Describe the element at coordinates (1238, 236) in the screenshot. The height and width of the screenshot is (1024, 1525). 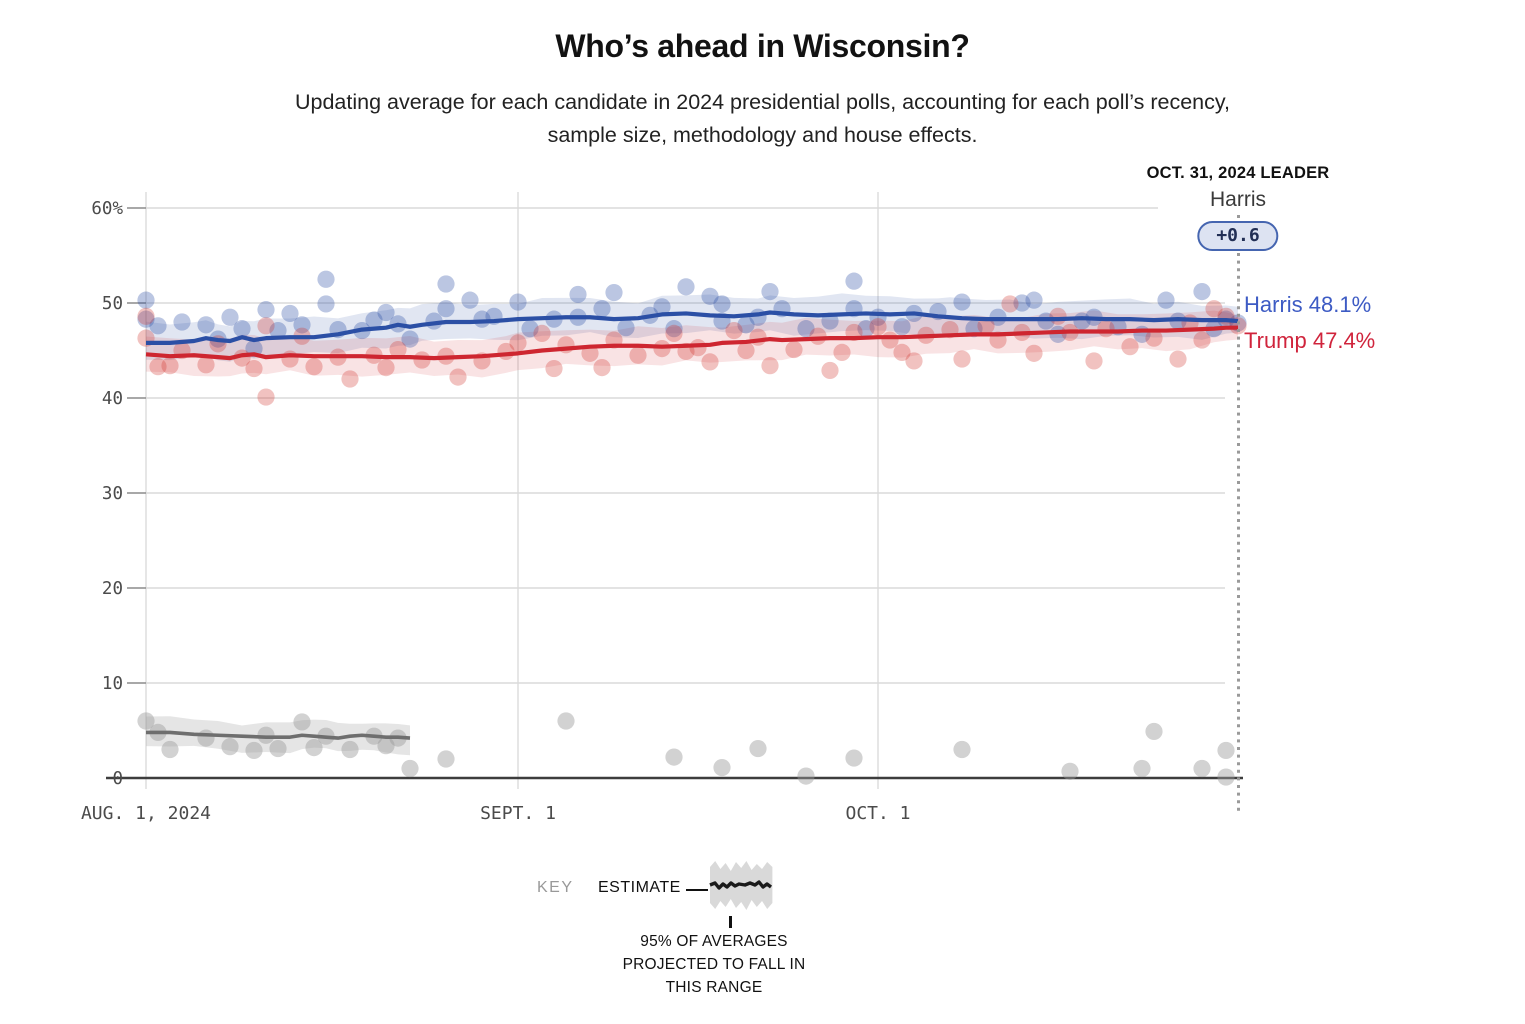
I see `leader-margin-badge: +0.6` at that location.